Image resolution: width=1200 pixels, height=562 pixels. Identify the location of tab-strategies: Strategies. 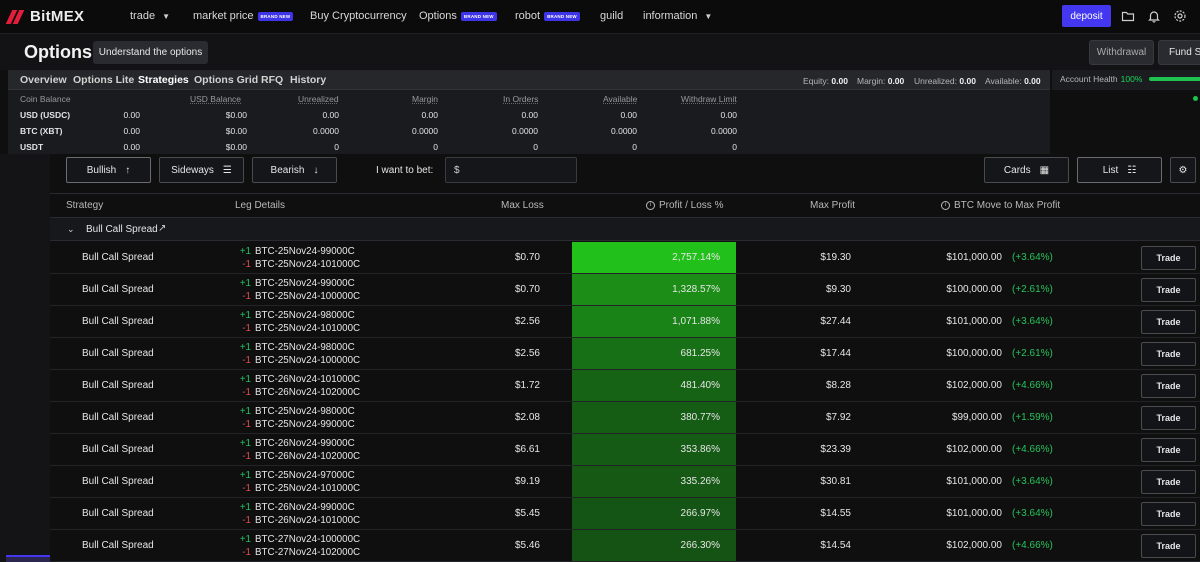
(163, 80).